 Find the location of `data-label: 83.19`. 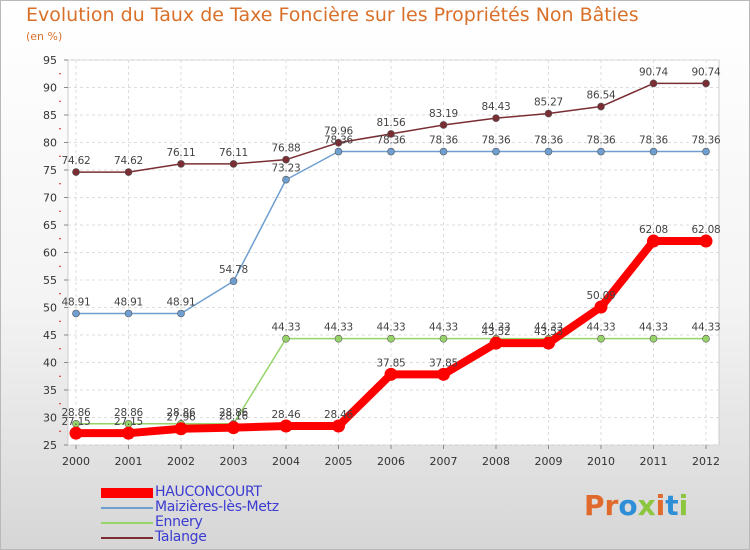

data-label: 83.19 is located at coordinates (443, 114).